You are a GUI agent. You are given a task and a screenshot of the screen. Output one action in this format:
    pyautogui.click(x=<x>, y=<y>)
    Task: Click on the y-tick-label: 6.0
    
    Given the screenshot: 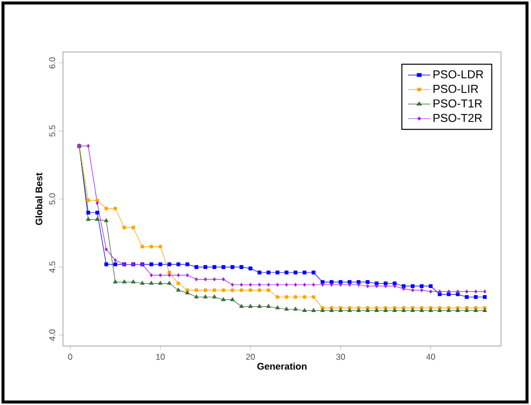 What is the action you would take?
    pyautogui.click(x=52, y=62)
    